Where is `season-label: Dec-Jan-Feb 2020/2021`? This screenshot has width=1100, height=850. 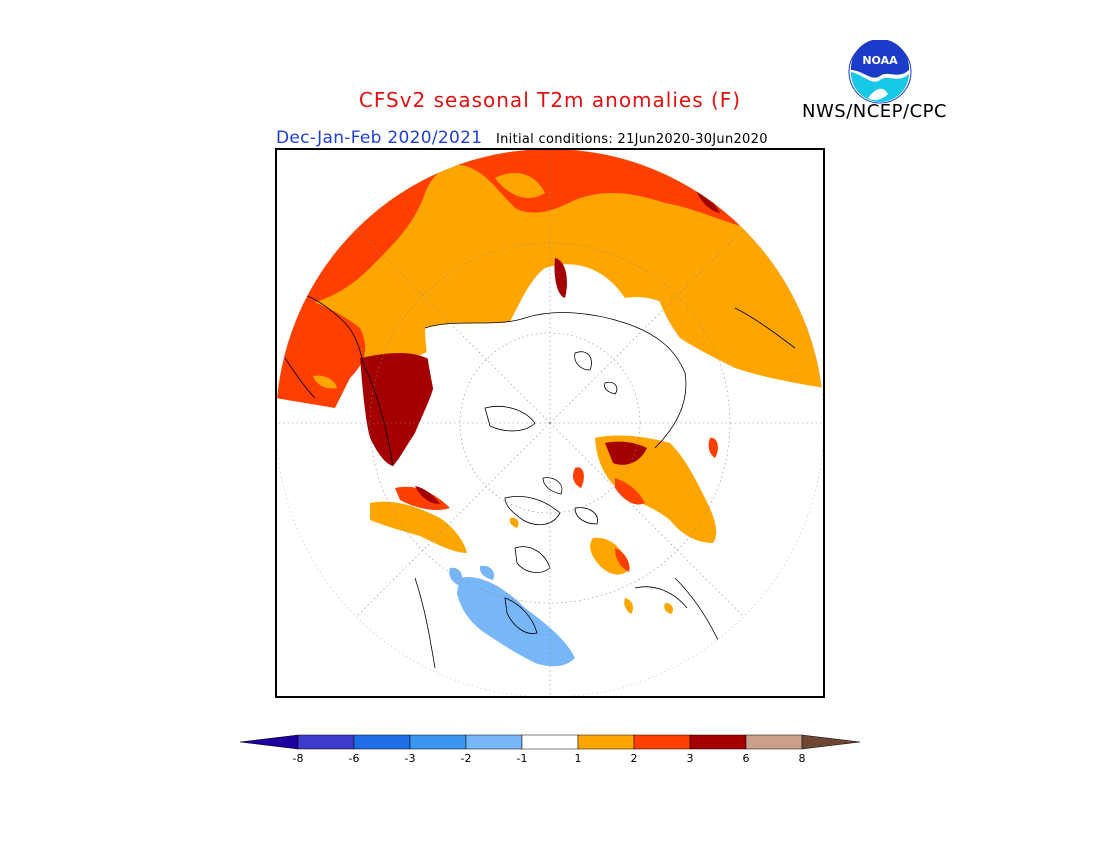 season-label: Dec-Jan-Feb 2020/2021 is located at coordinates (379, 138).